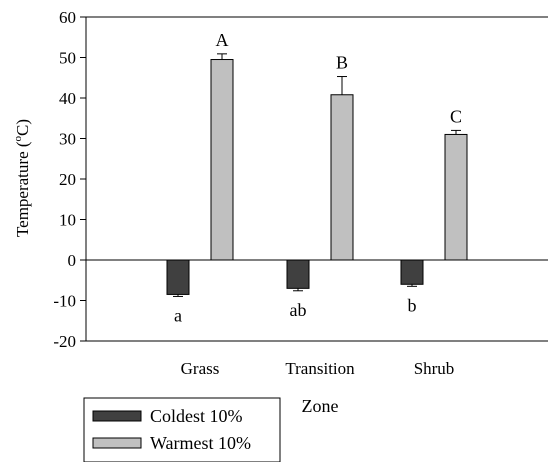 The image size is (548, 462). What do you see at coordinates (200, 368) in the screenshot?
I see `x-tick-label: Grass` at bounding box center [200, 368].